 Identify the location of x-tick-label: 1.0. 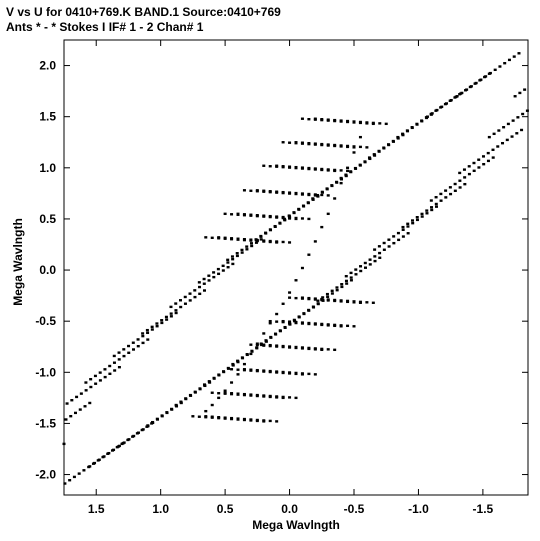
(160, 509).